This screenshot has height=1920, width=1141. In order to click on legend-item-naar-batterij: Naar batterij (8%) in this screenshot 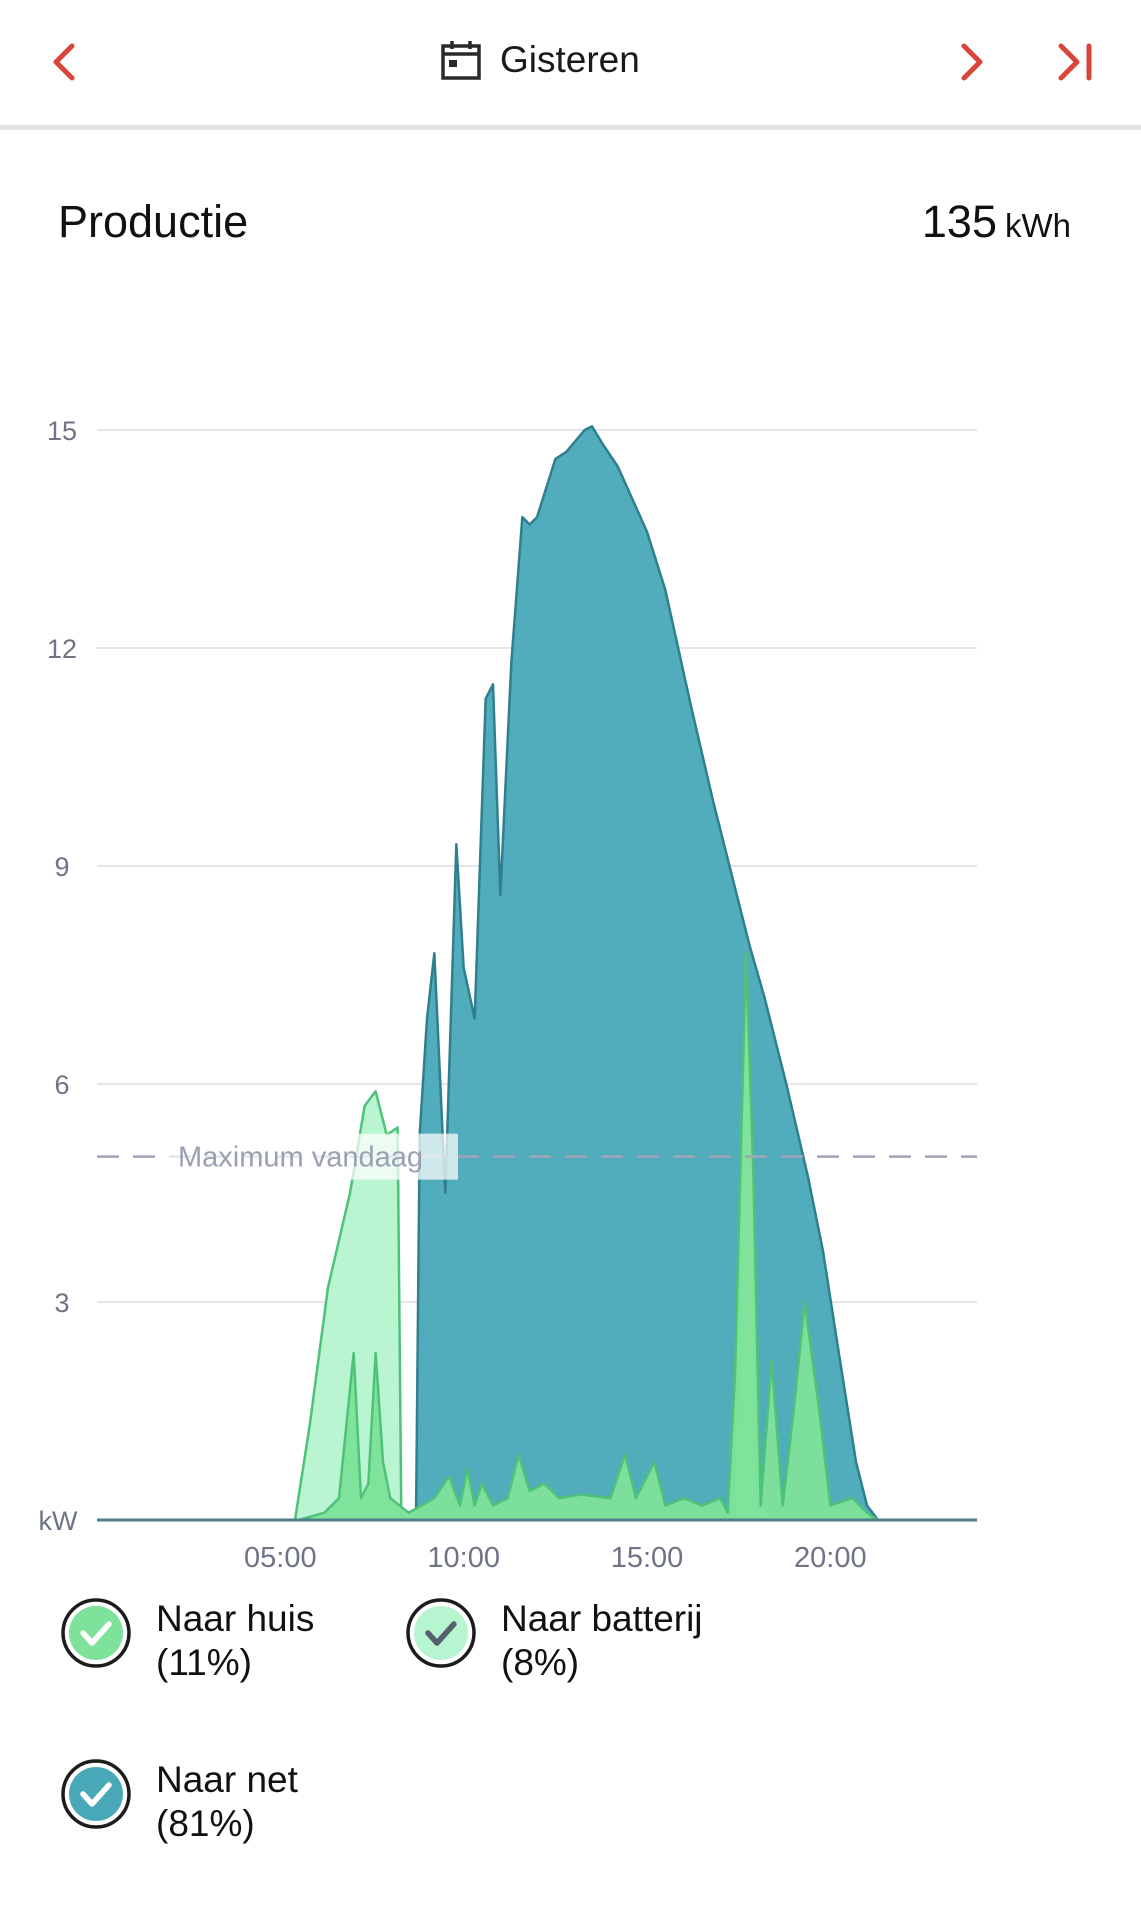, I will do `click(554, 1641)`.